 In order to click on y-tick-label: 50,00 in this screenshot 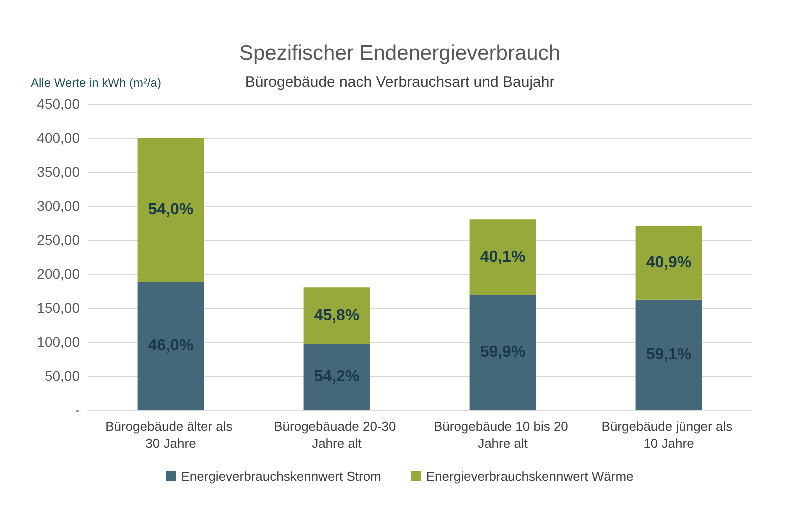, I will do `click(62, 376)`.